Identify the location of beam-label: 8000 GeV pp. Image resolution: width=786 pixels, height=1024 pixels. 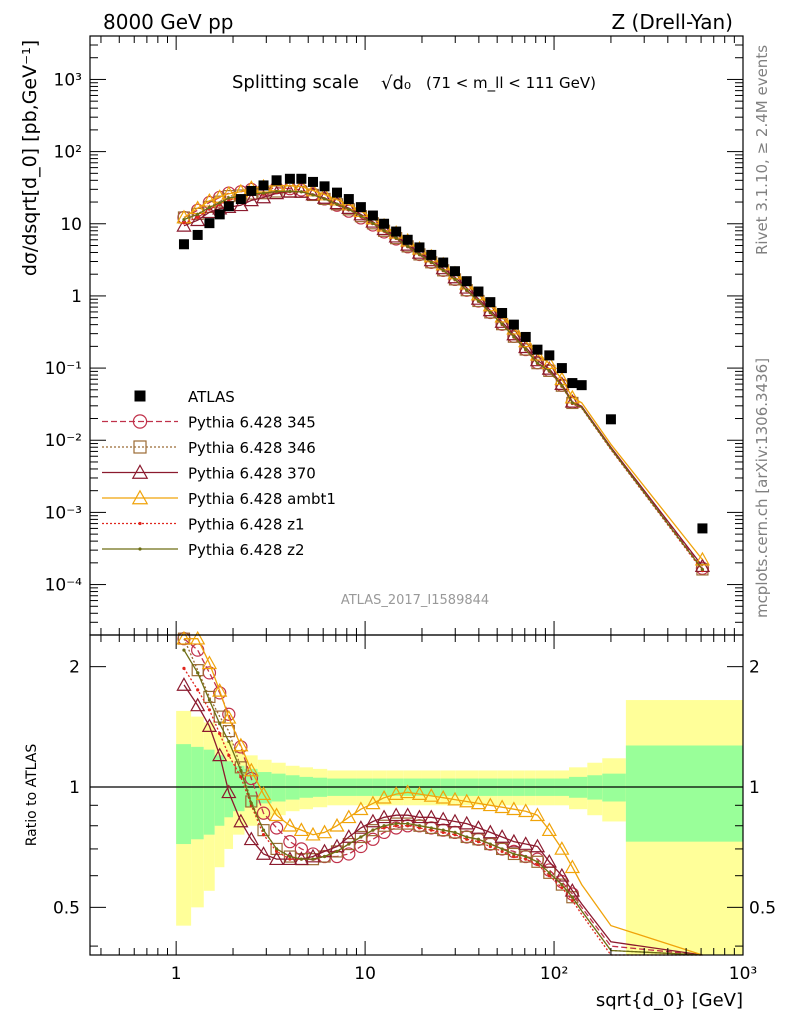
(168, 22).